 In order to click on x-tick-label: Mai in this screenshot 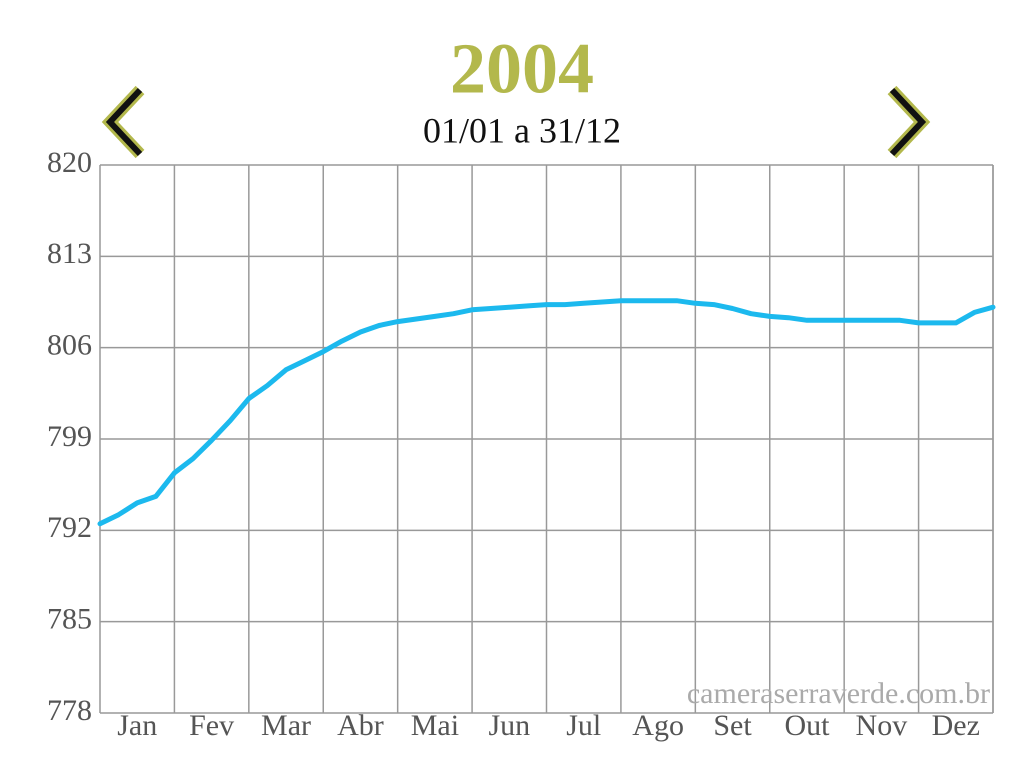, I will do `click(435, 725)`.